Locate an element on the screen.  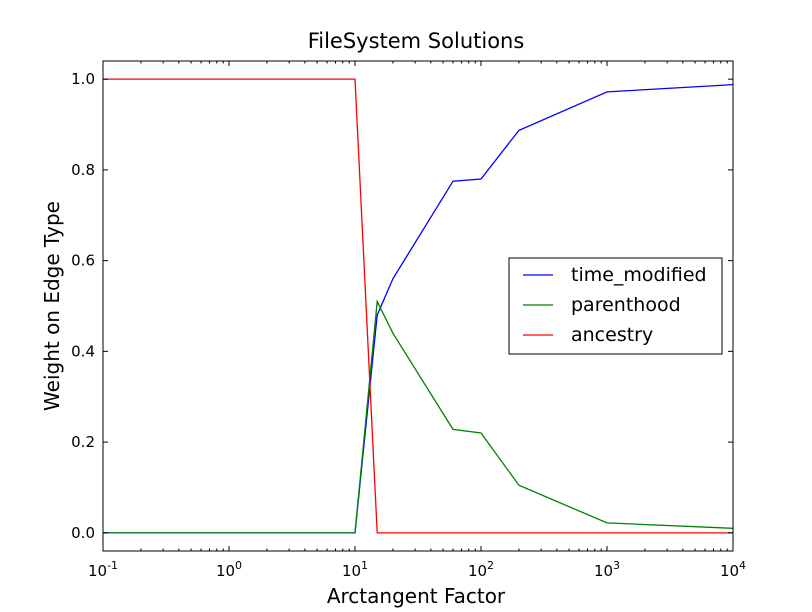
y-tick-label: 0.6 is located at coordinates (83, 261).